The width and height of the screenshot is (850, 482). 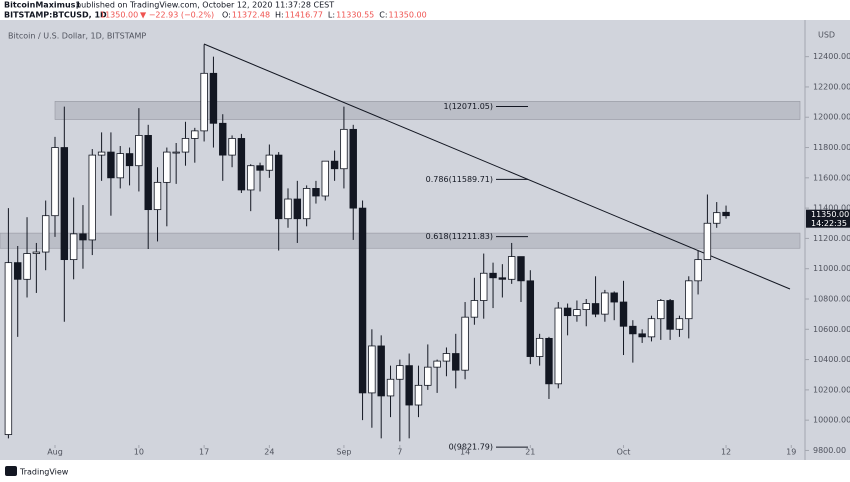 What do you see at coordinates (831, 177) in the screenshot?
I see `y-tick-label: 11600.00` at bounding box center [831, 177].